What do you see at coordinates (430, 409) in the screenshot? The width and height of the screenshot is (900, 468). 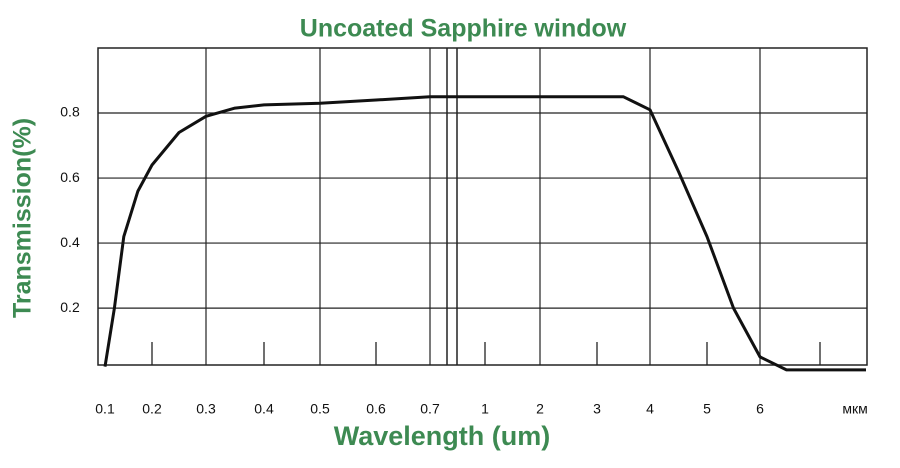 I see `x-tick-label: 0.7` at bounding box center [430, 409].